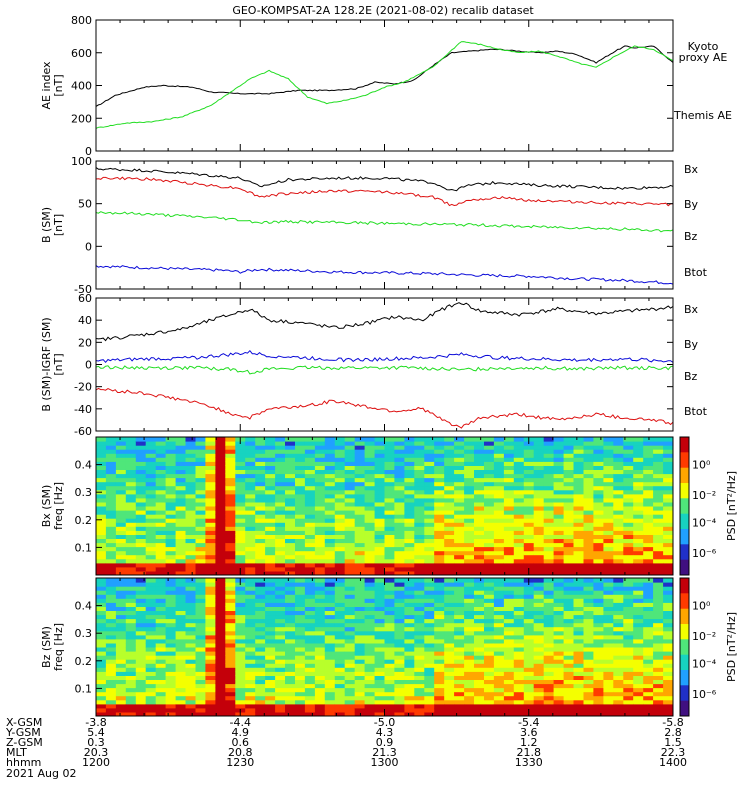 Image resolution: width=750 pixels, height=800 pixels. What do you see at coordinates (385, 762) in the screenshot?
I see `orbit-value: 1300` at bounding box center [385, 762].